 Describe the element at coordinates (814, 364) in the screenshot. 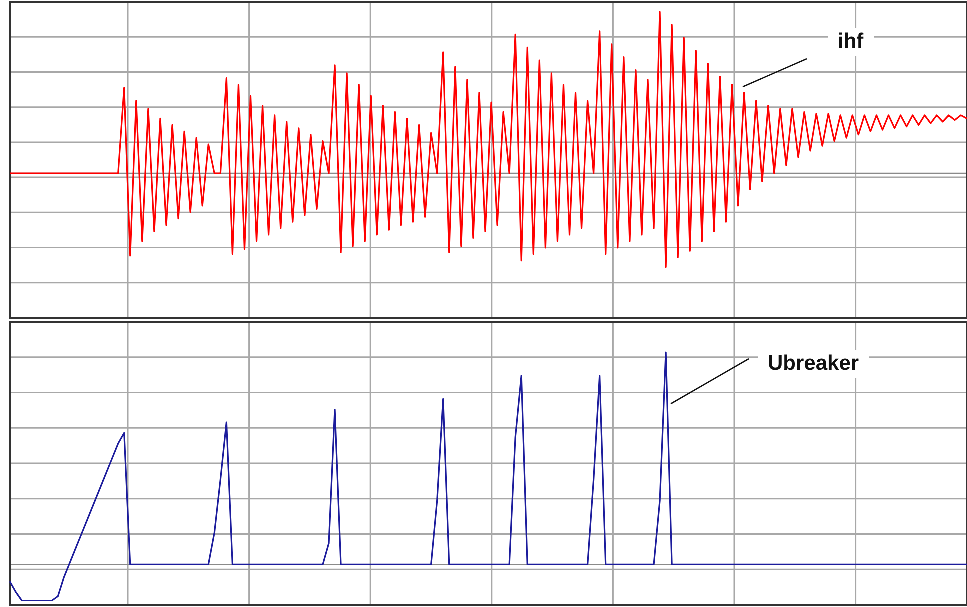

I see `annotation: Ubreaker` at that location.